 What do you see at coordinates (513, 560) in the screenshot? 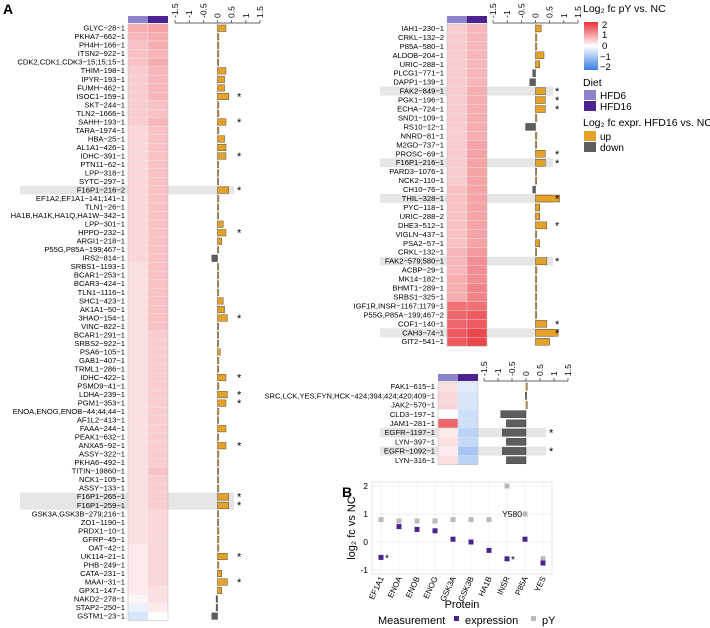
I see `scatter-significance-star: *` at bounding box center [513, 560].